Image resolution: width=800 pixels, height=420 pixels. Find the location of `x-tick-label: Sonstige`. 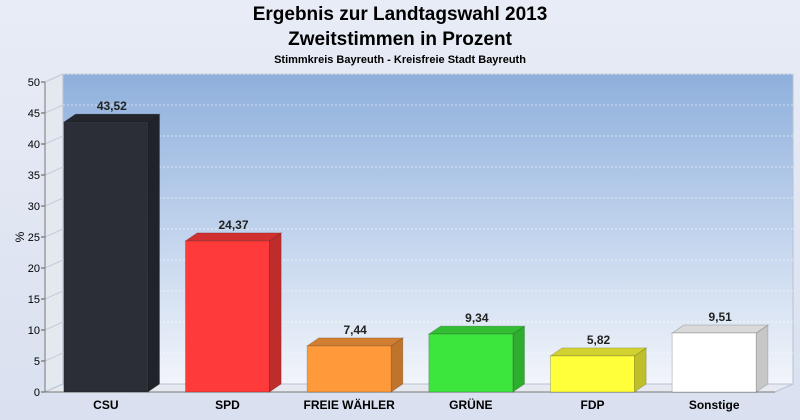

x-tick-label: Sonstige is located at coordinates (714, 405).